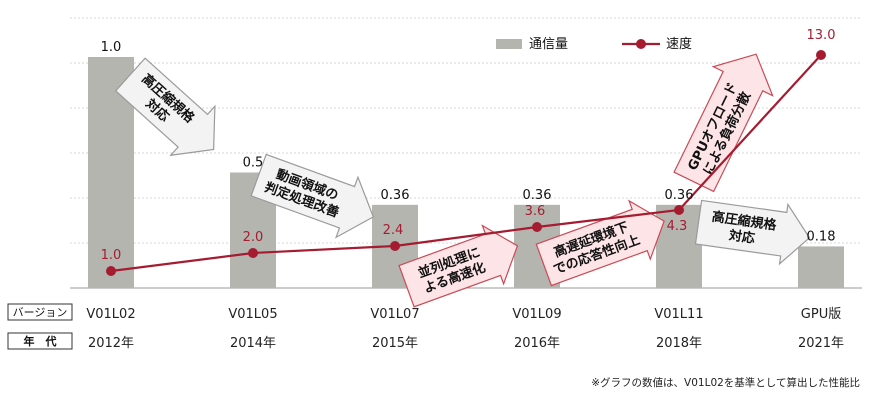 Image resolution: width=870 pixels, height=400 pixels. Describe the element at coordinates (509, 44) in the screenshot. I see `legend-bar-swatch` at that location.